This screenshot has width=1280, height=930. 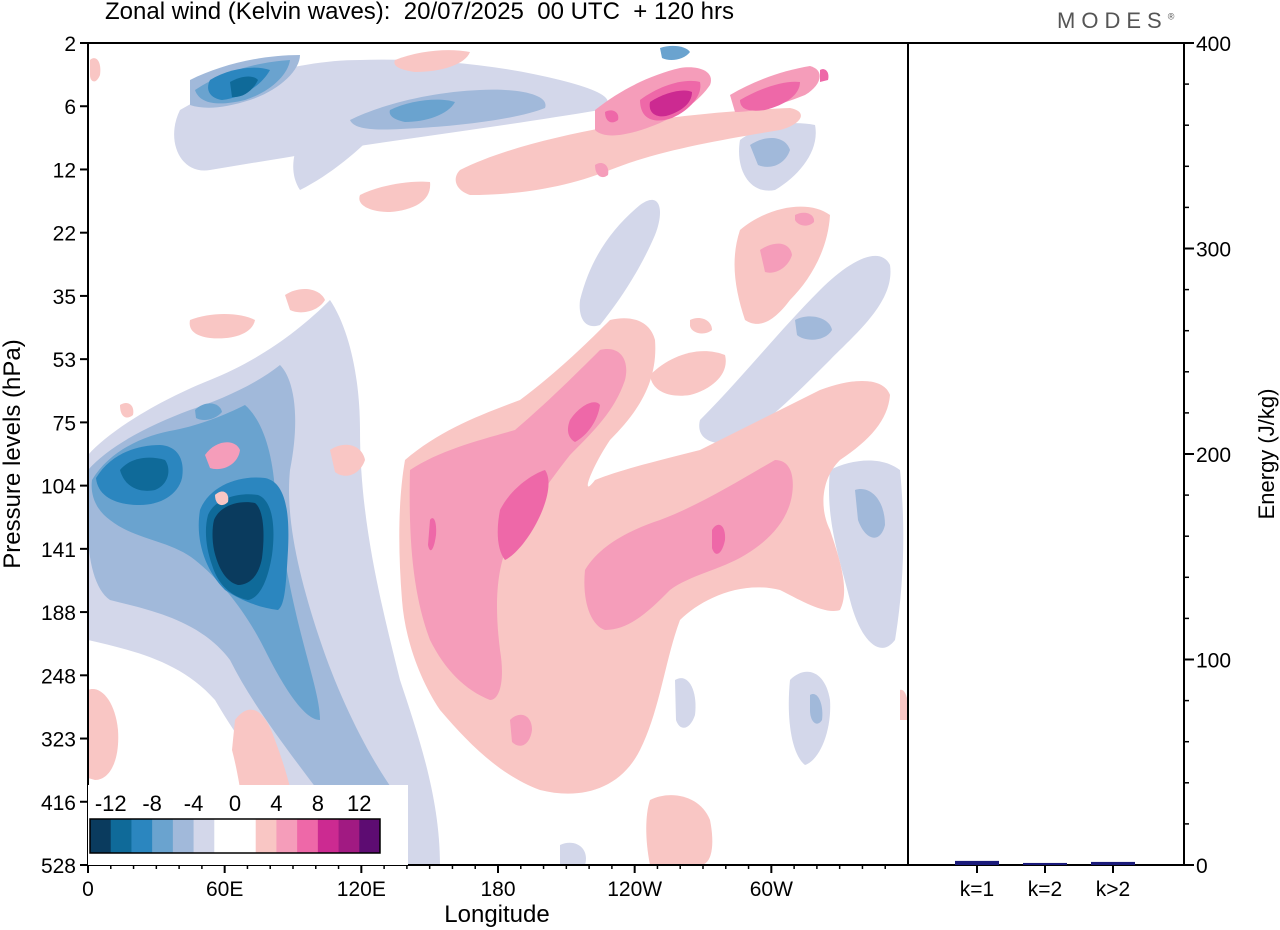 What do you see at coordinates (194, 803) in the screenshot?
I see `colorbar-label: -4` at bounding box center [194, 803].